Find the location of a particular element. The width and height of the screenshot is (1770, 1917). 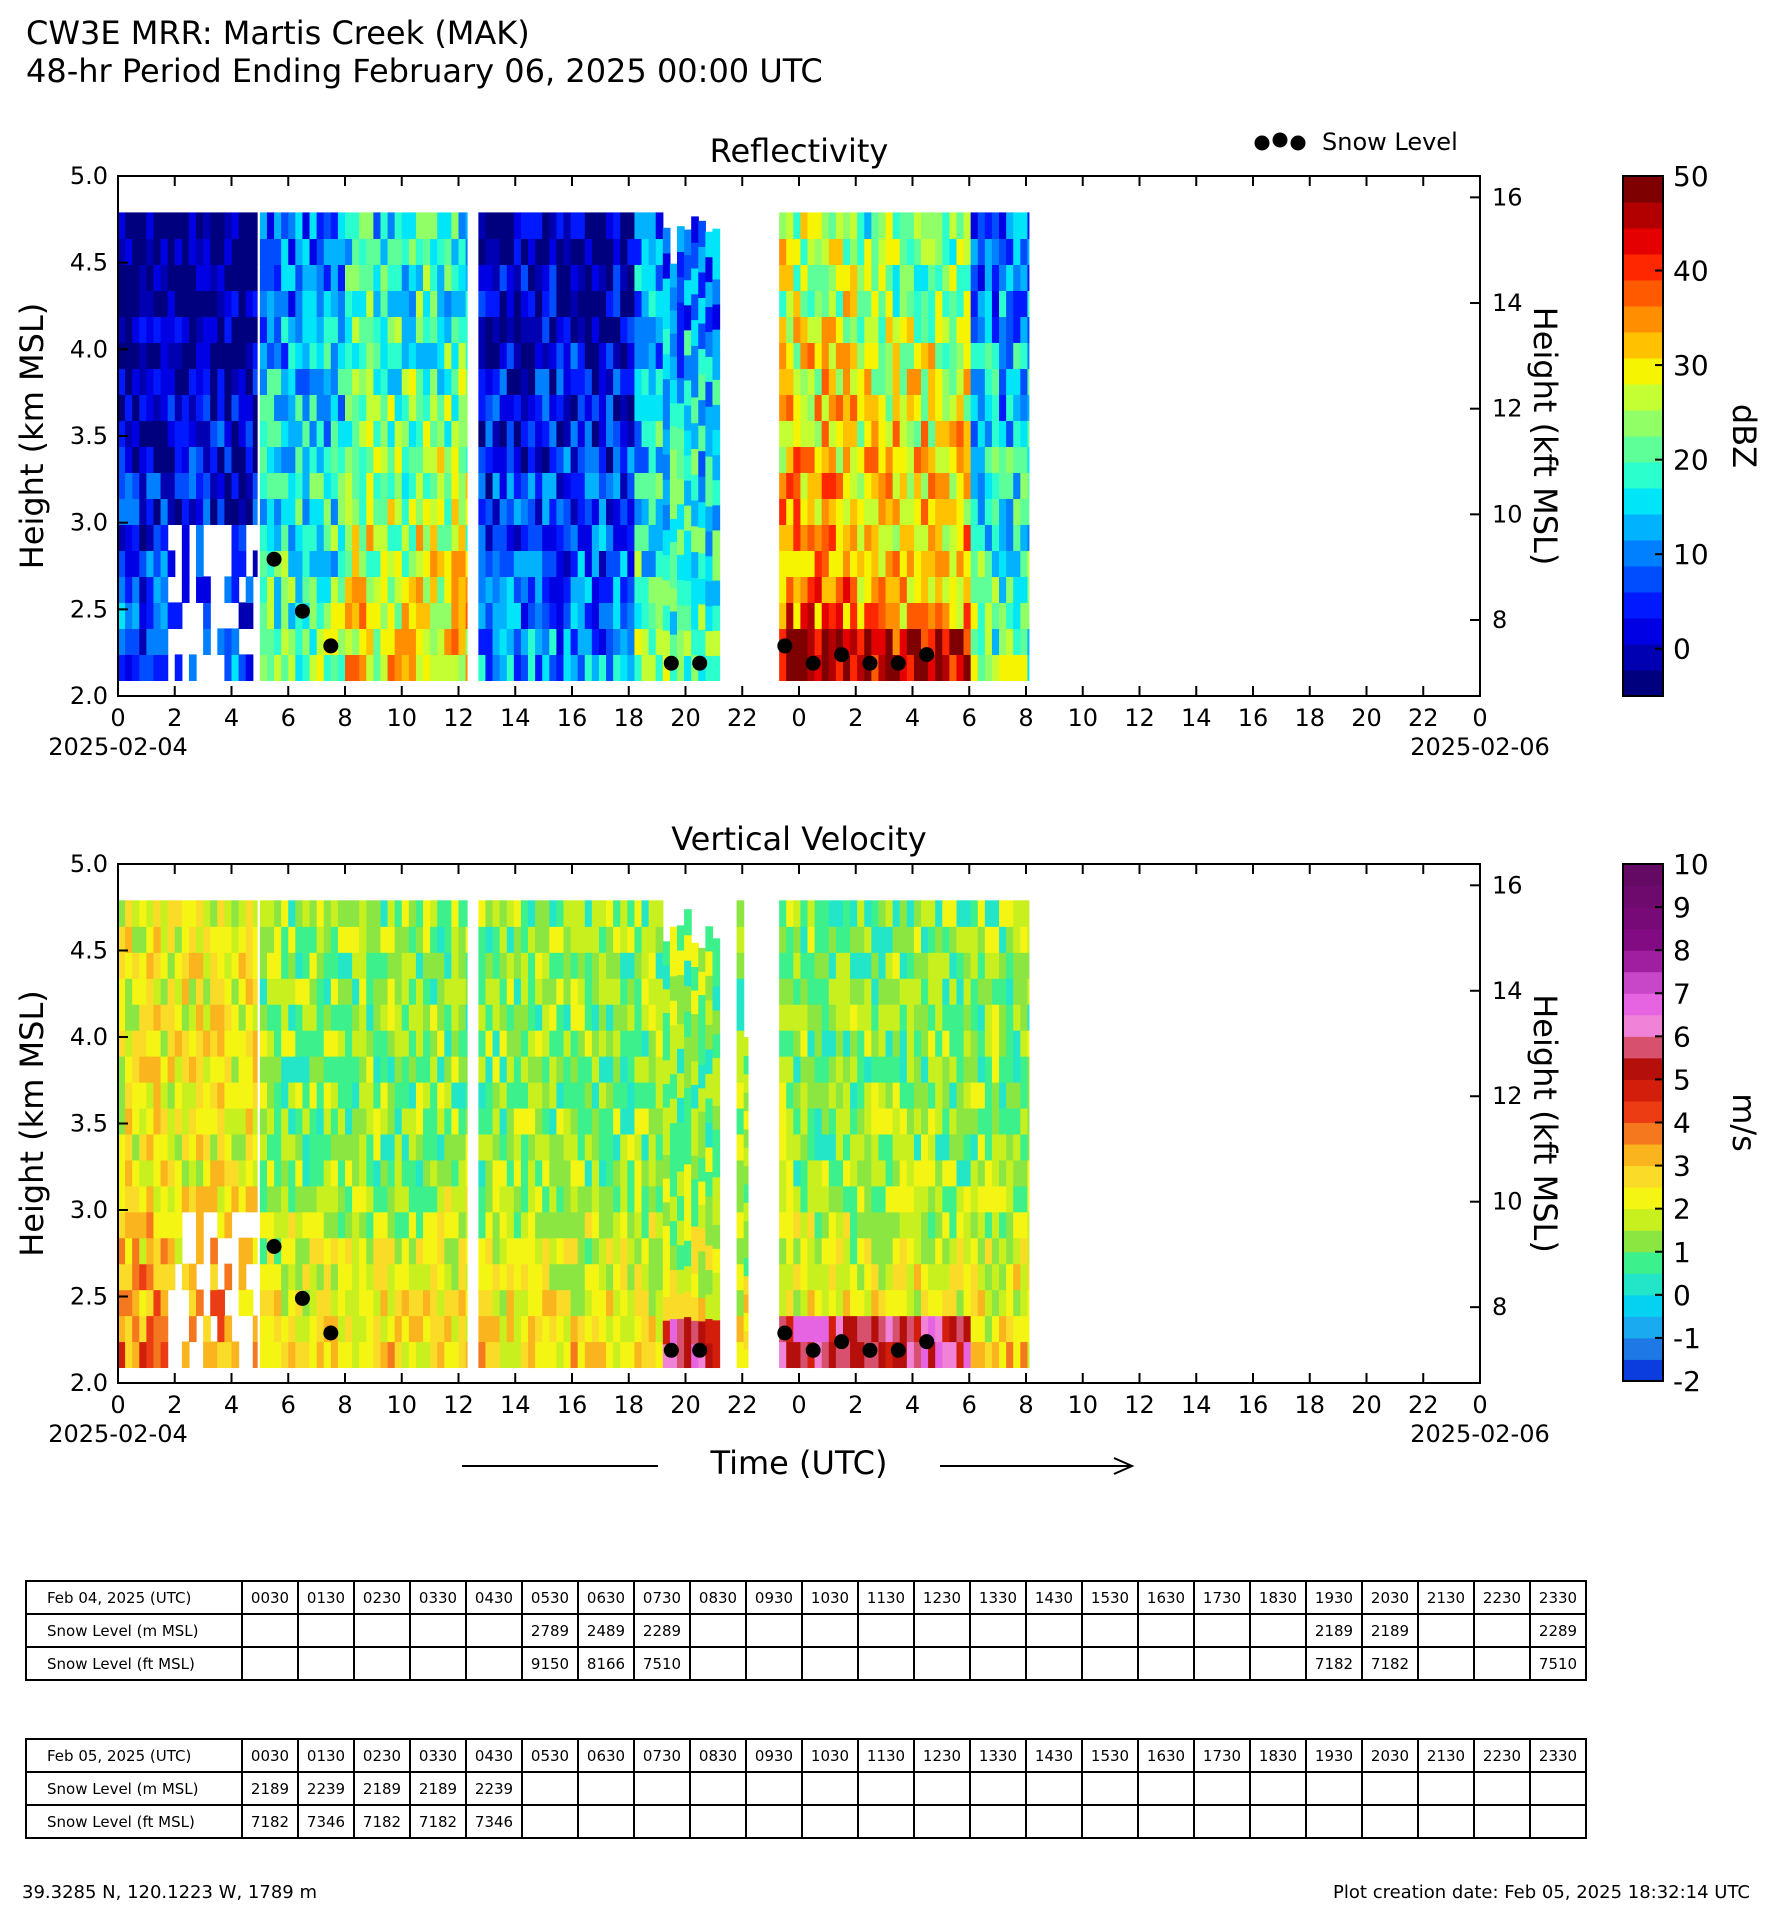

table-cell: 1930 is located at coordinates (1334, 1755).